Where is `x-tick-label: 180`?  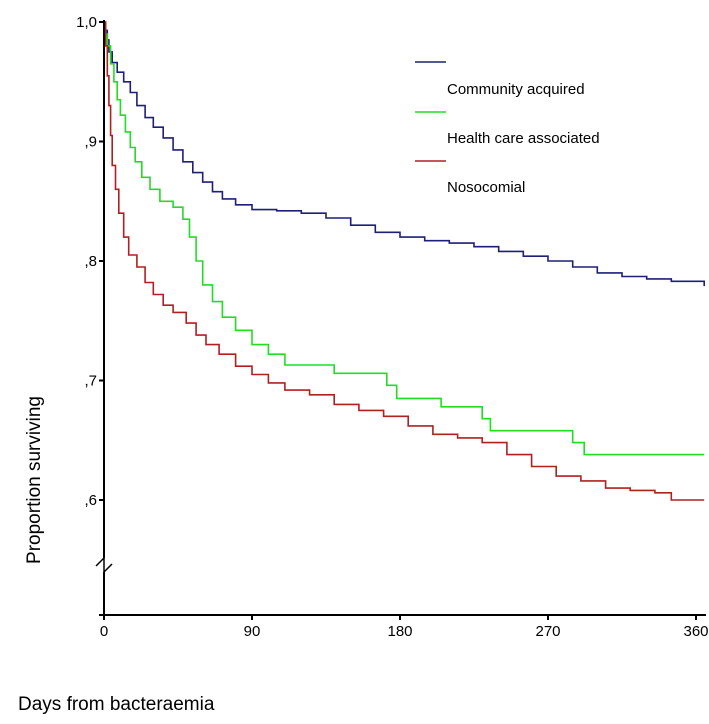 x-tick-label: 180 is located at coordinates (399, 631).